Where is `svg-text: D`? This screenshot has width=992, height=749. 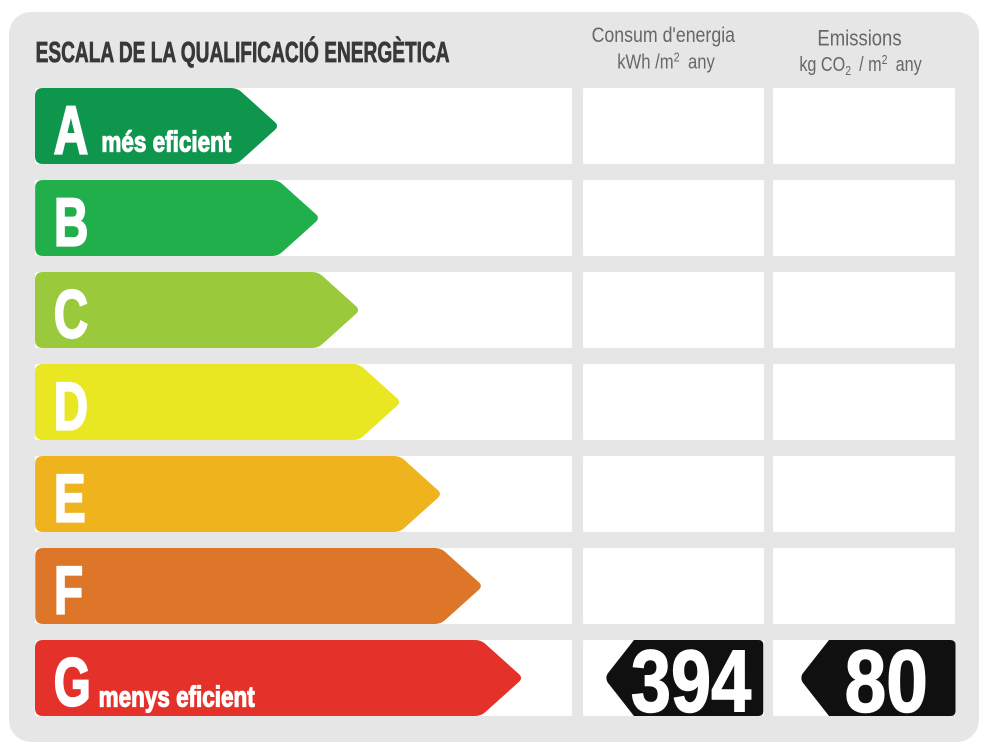 svg-text: D is located at coordinates (71, 406).